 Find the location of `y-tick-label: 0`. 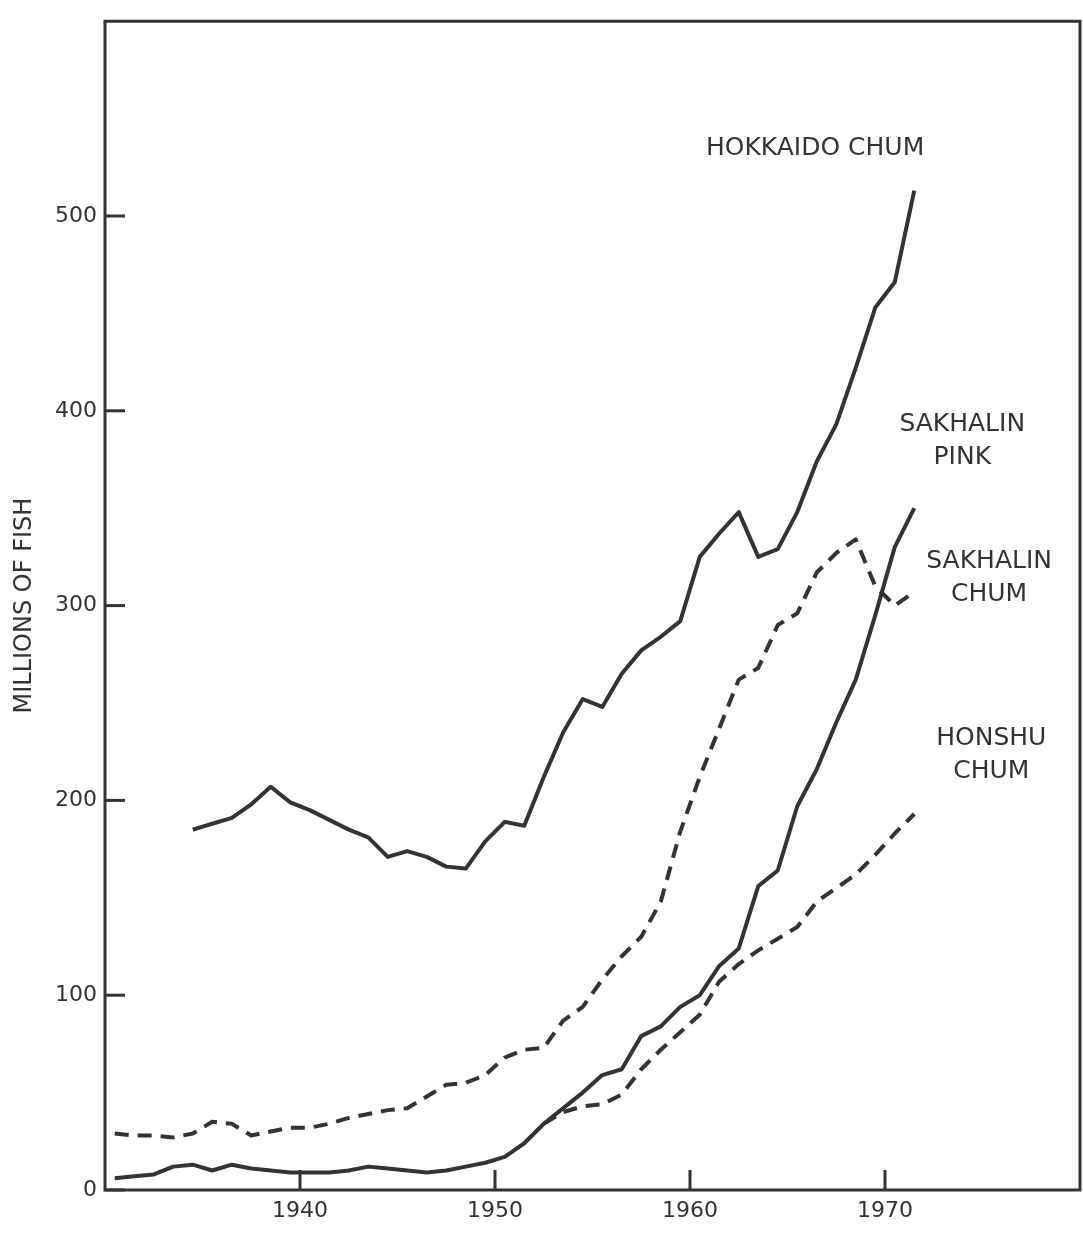

y-tick-label: 0 is located at coordinates (90, 1188).